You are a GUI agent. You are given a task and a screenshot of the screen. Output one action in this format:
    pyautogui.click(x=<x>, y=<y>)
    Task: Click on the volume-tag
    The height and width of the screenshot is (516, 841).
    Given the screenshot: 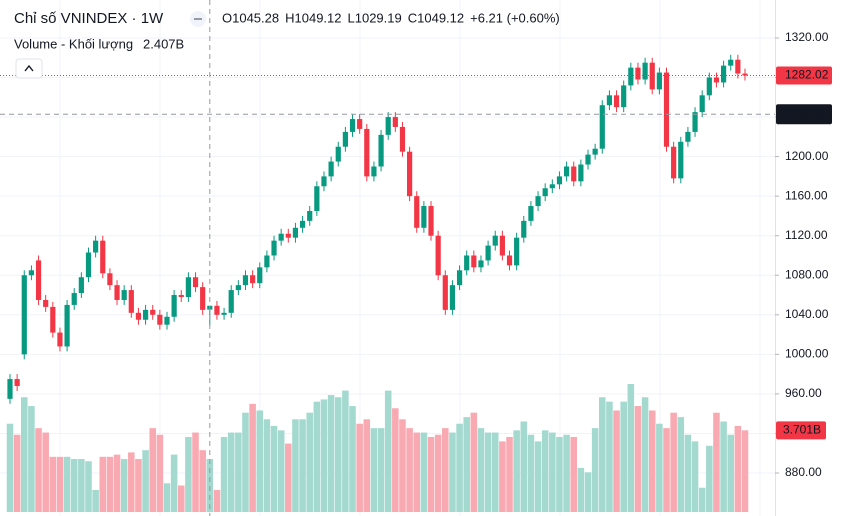 What is the action you would take?
    pyautogui.click(x=801, y=430)
    